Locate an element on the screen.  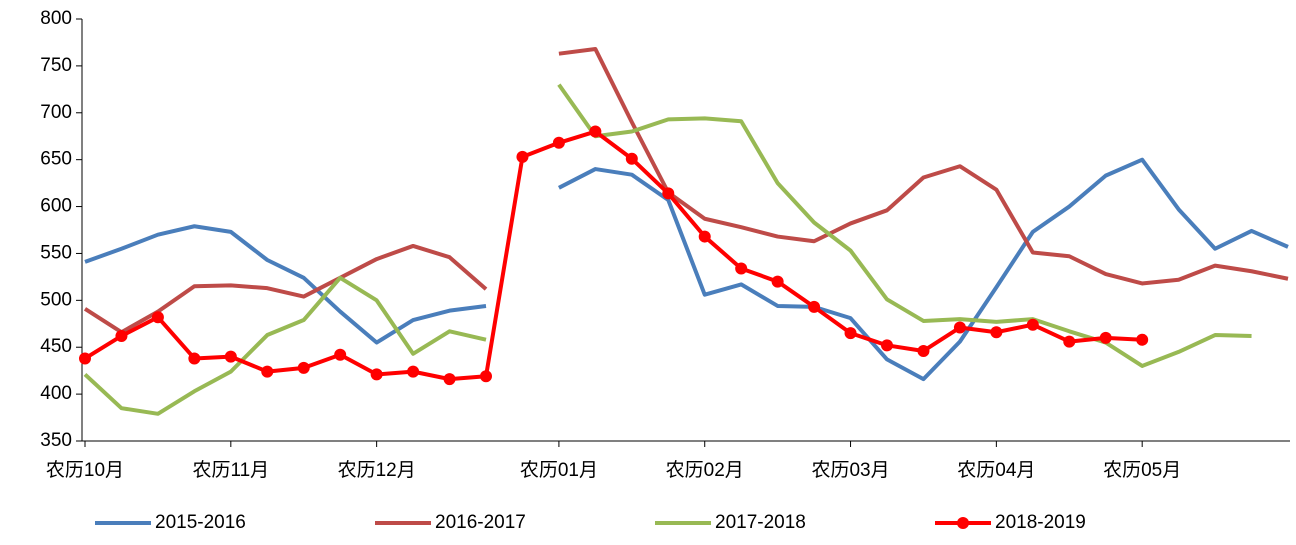
x-tick-label: 农历02月 is located at coordinates (705, 470).